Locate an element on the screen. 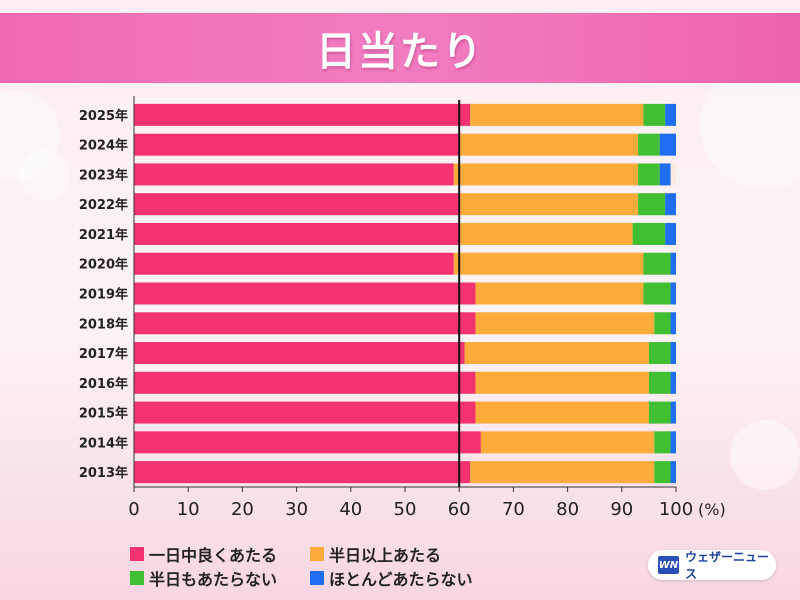 This screenshot has width=800, height=600. y-tick-label: 2018年 is located at coordinates (103, 324).